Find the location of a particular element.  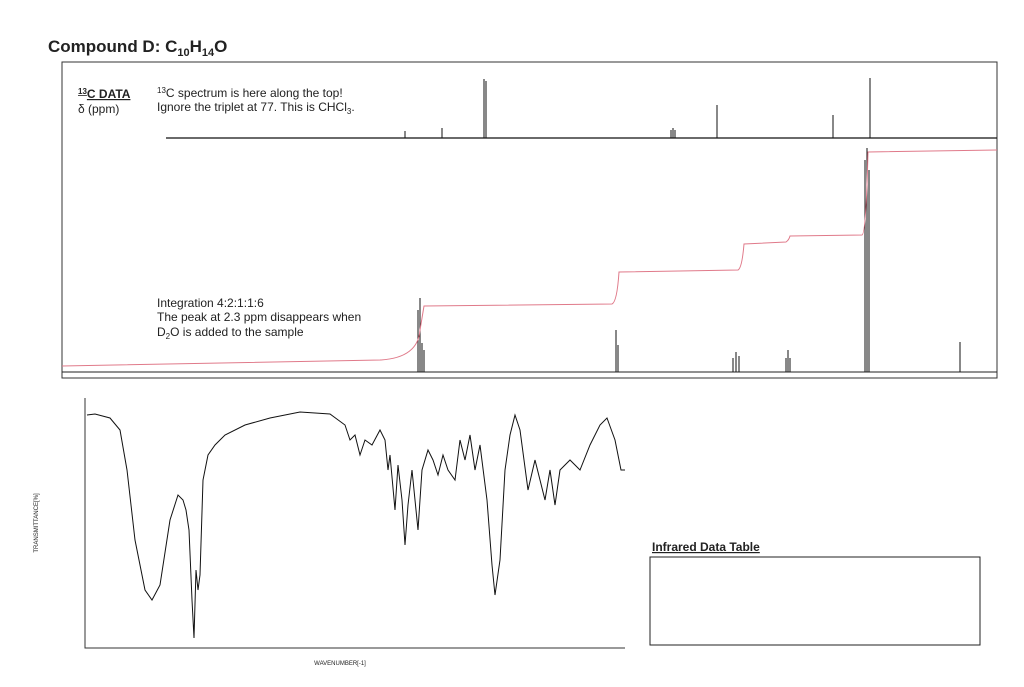

title-part: O is located at coordinates (220, 46).